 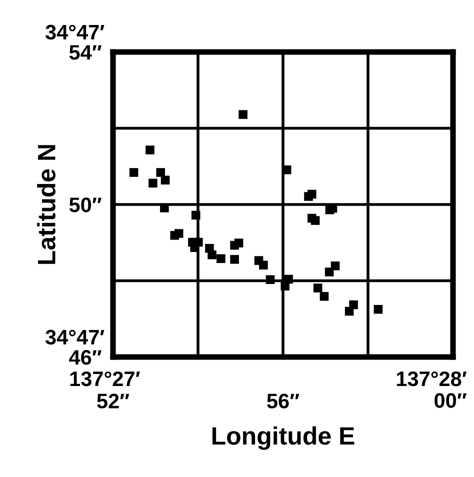 What do you see at coordinates (431, 389) in the screenshot?
I see `text: 137°28′ 00″` at bounding box center [431, 389].